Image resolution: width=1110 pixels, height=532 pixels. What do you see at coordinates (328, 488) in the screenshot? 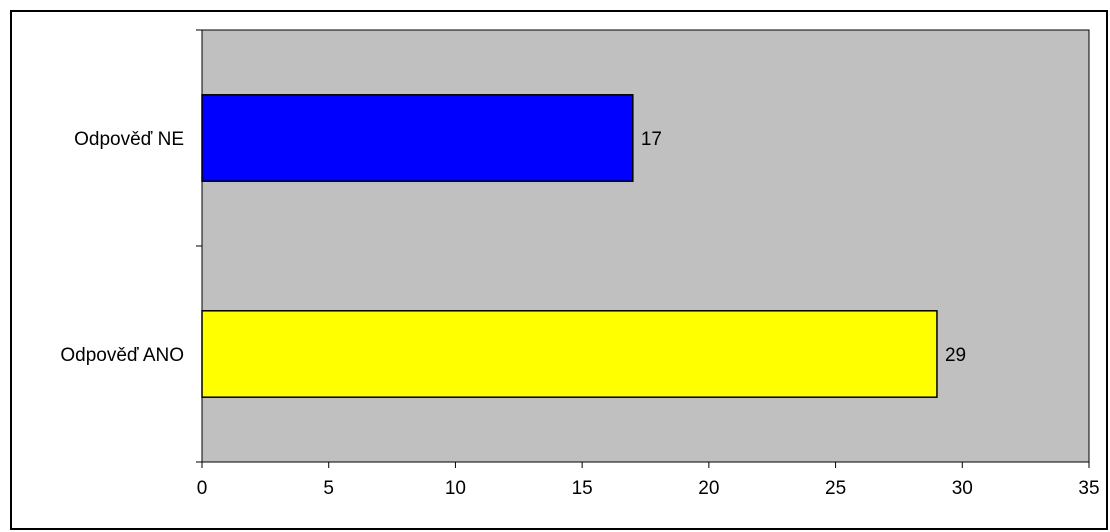
I see `x-tick-label: 5` at bounding box center [328, 488].